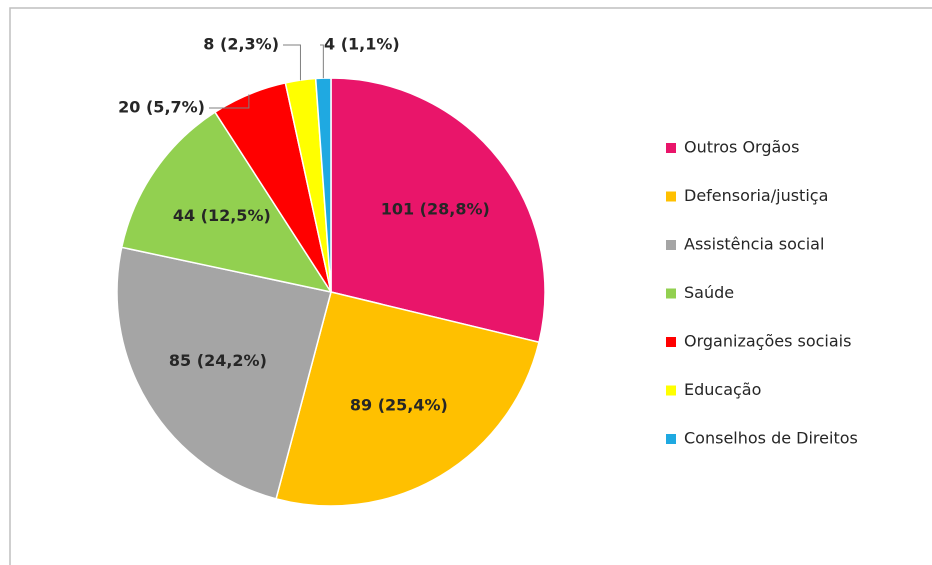 The height and width of the screenshot is (565, 932). I want to click on legend-label: Outros Orgãos, so click(741, 147).